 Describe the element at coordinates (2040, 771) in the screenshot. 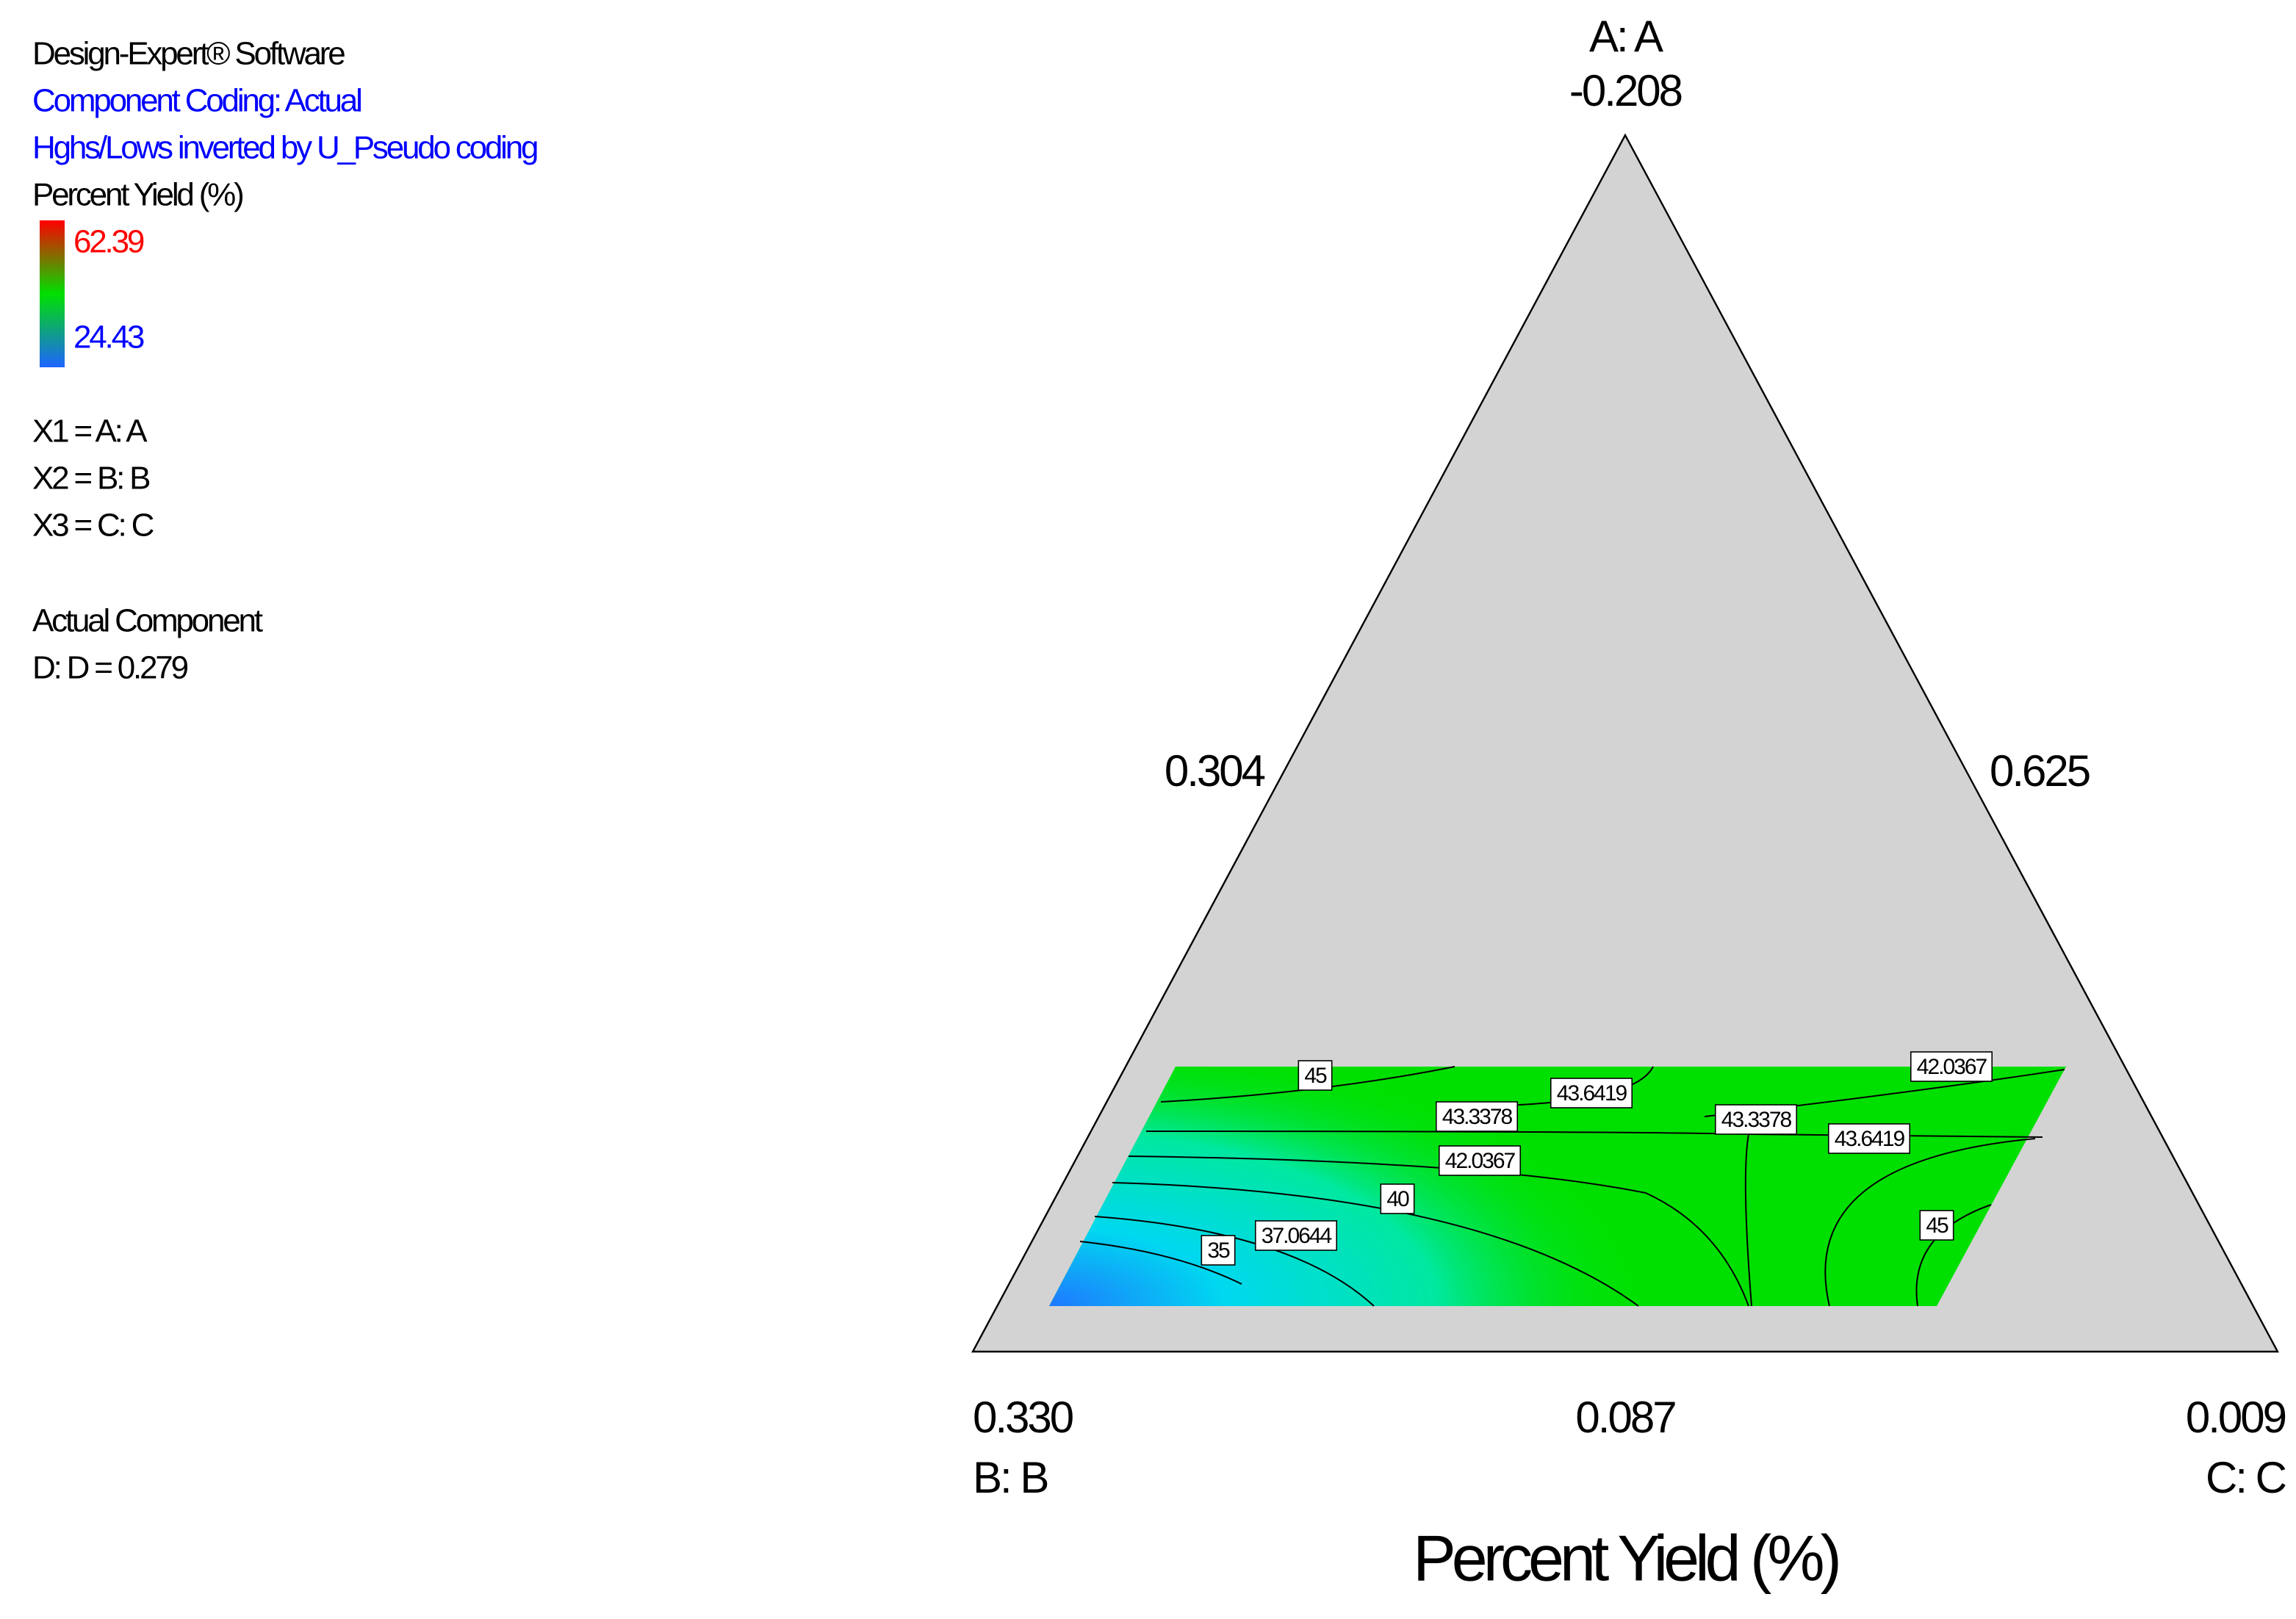

I see `edge-value: 0.625` at that location.